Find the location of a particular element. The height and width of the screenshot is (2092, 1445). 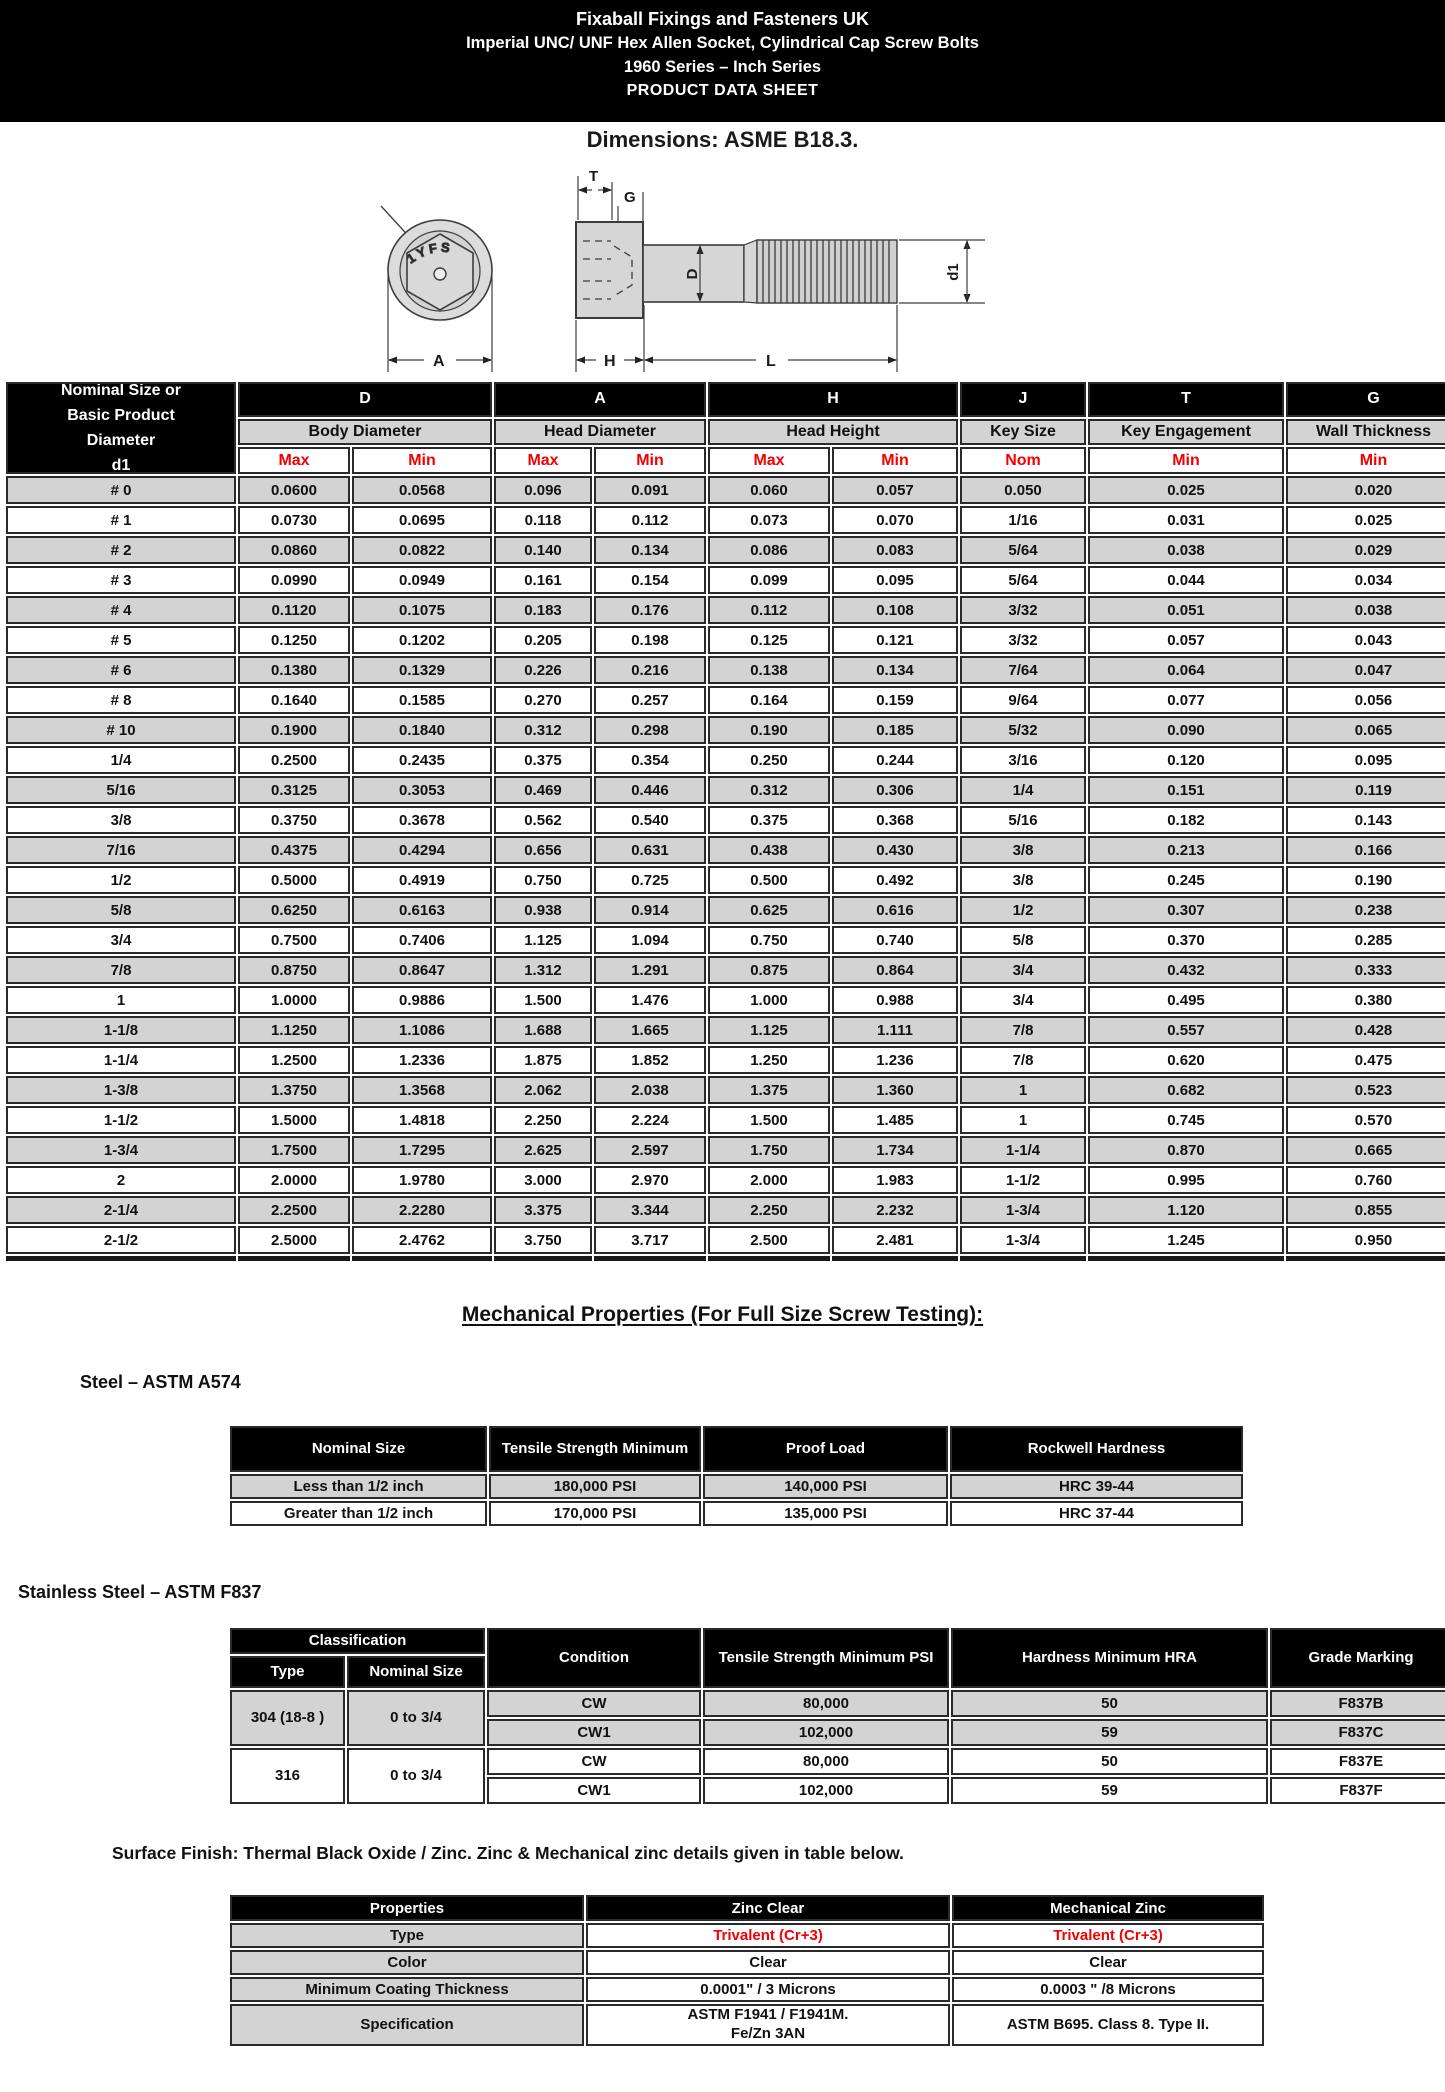

ss-condition-cell: CW is located at coordinates (594, 1761).